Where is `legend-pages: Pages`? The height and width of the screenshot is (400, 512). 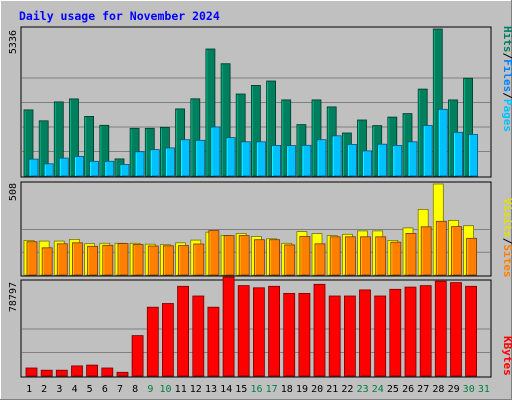
legend-pages: Pages is located at coordinates (506, 115).